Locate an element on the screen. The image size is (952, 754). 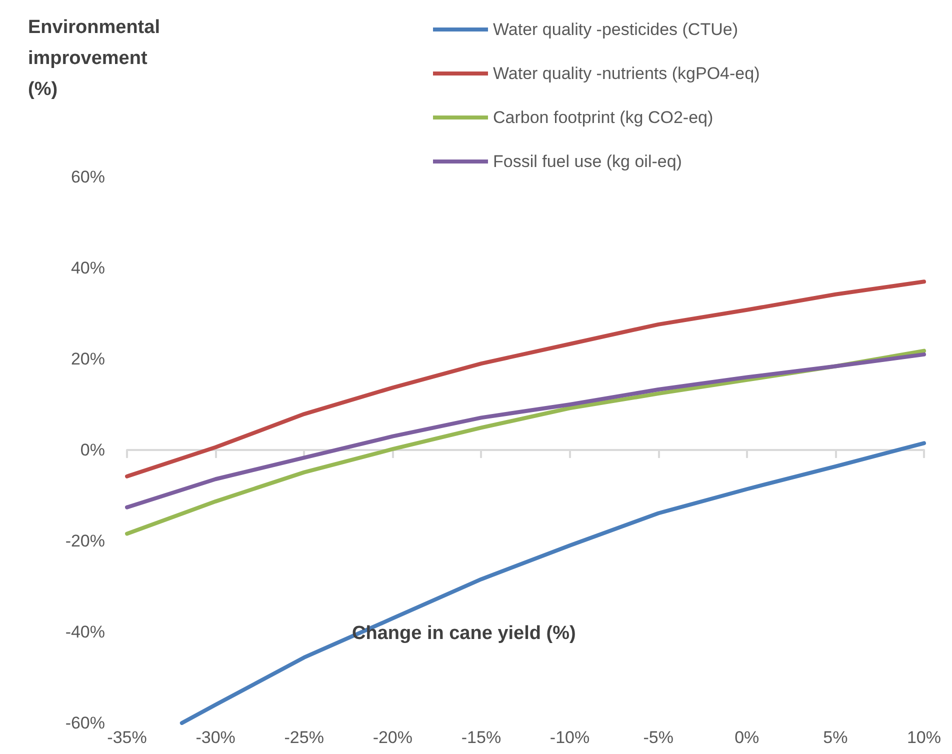
x-tick-label: 10% is located at coordinates (924, 737).